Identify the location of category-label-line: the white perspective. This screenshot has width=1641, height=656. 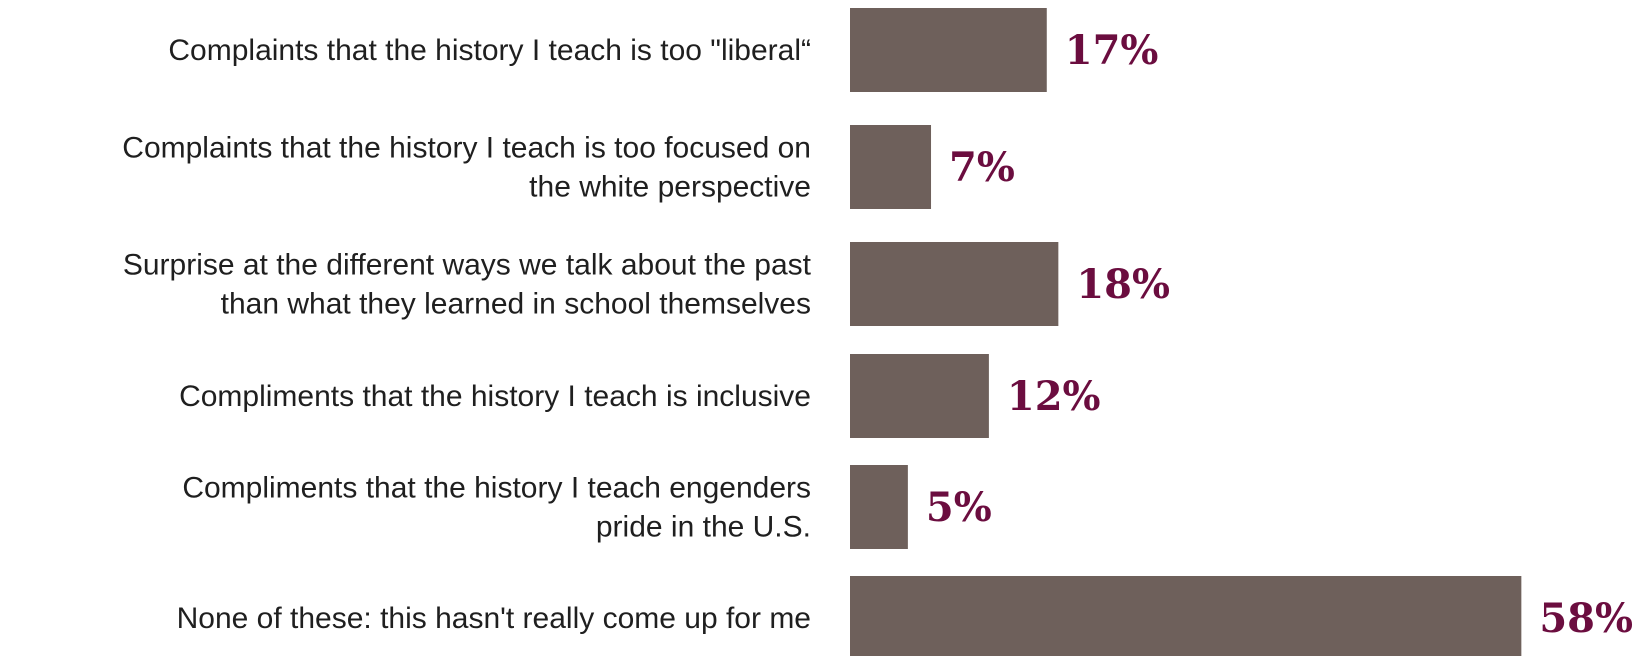
(670, 187).